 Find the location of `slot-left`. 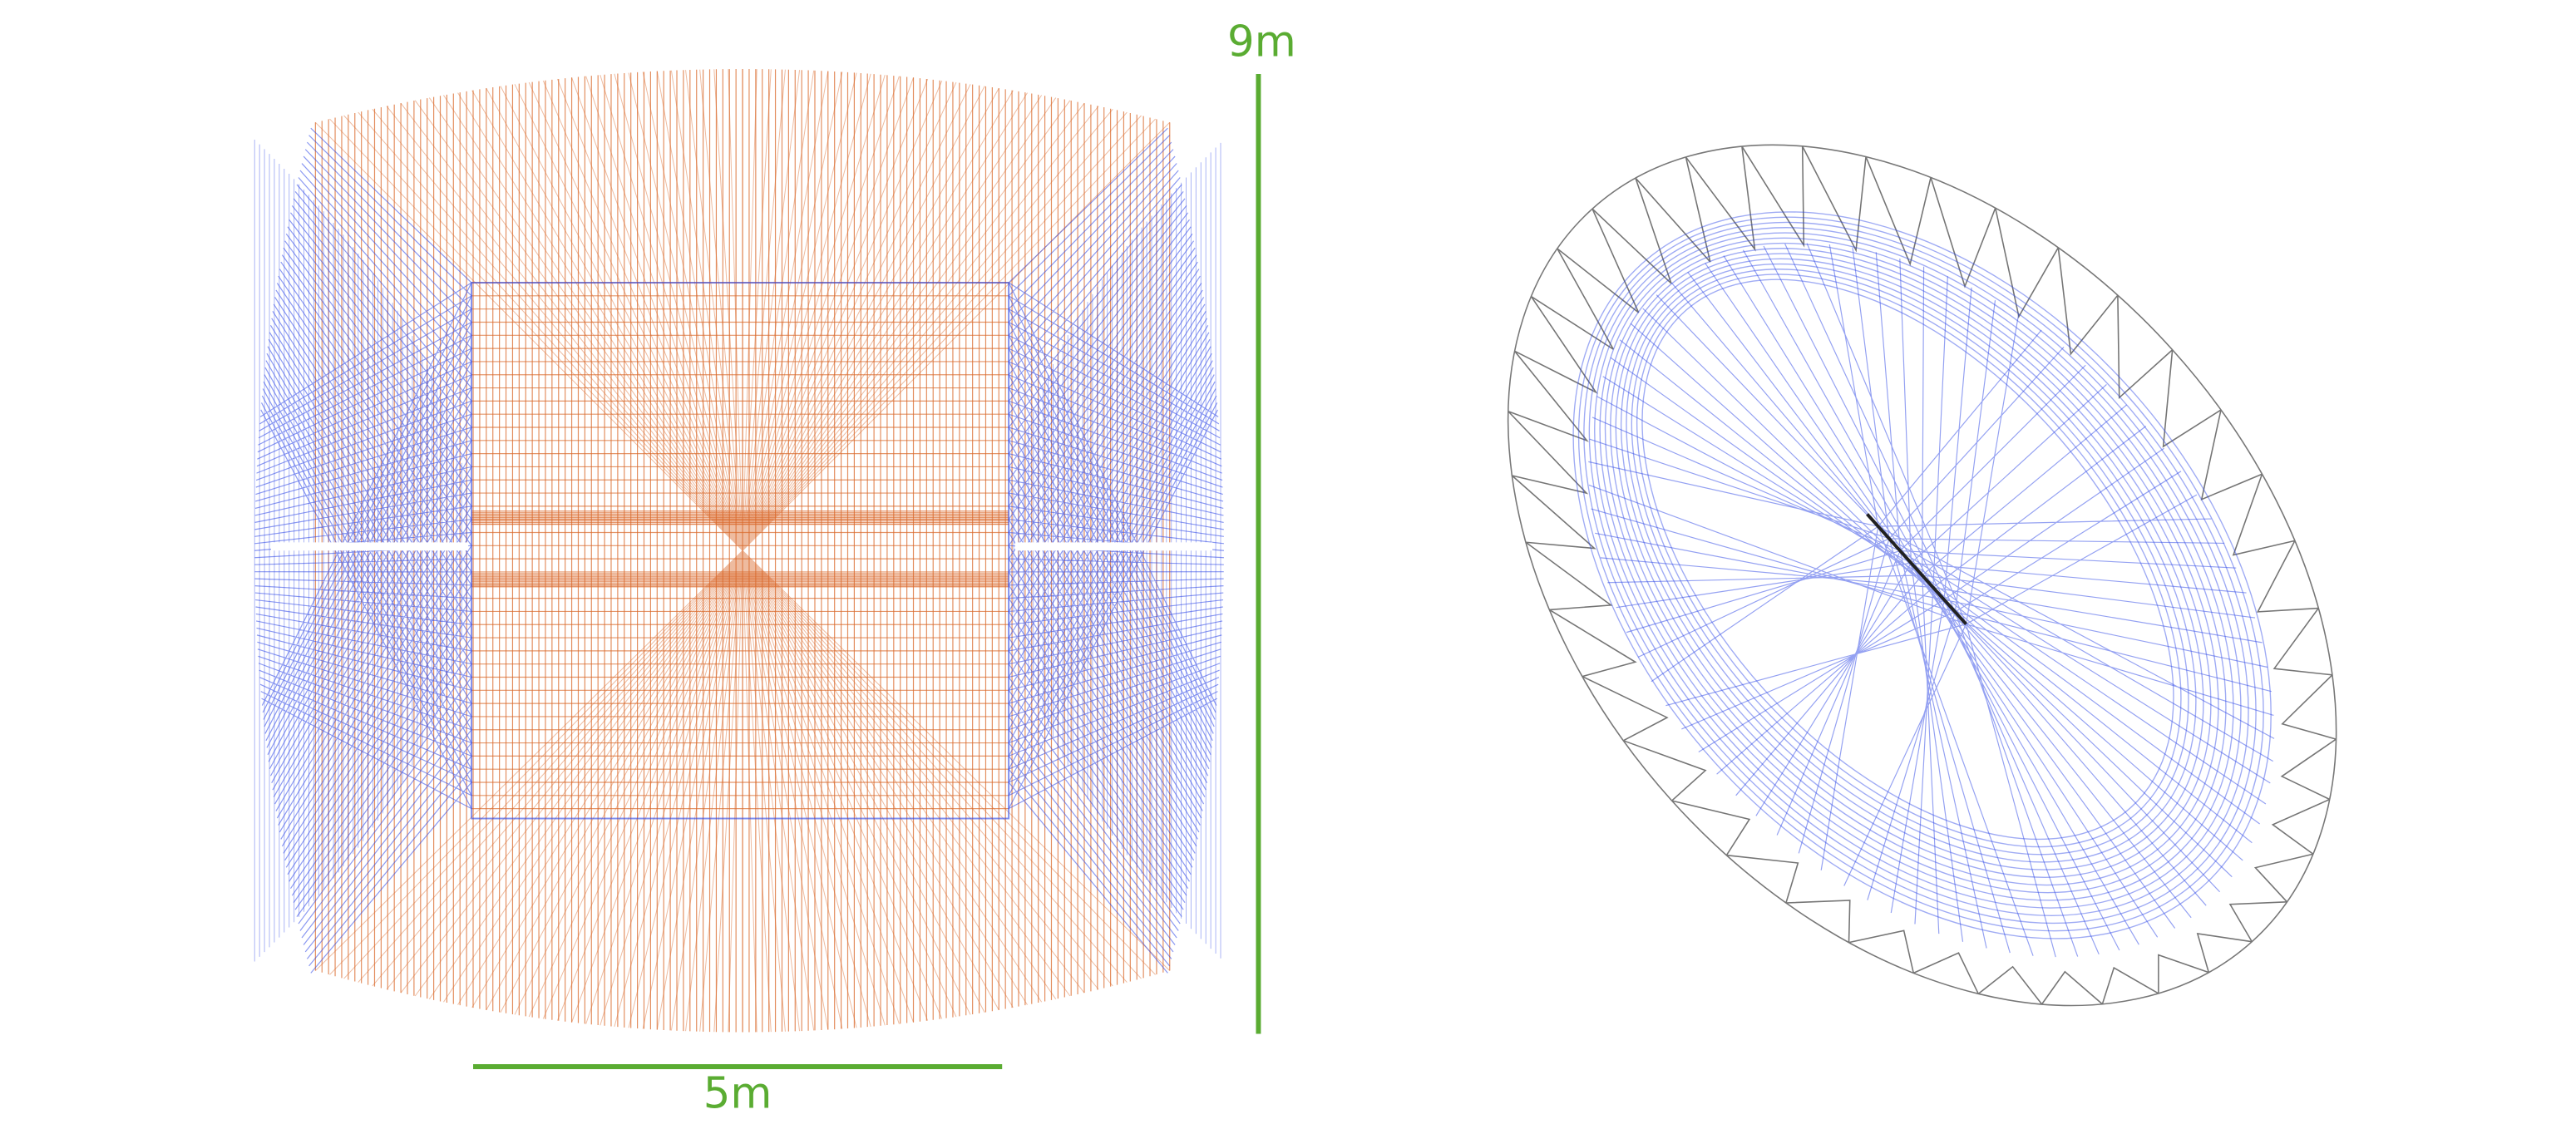

slot-left is located at coordinates (370, 546).